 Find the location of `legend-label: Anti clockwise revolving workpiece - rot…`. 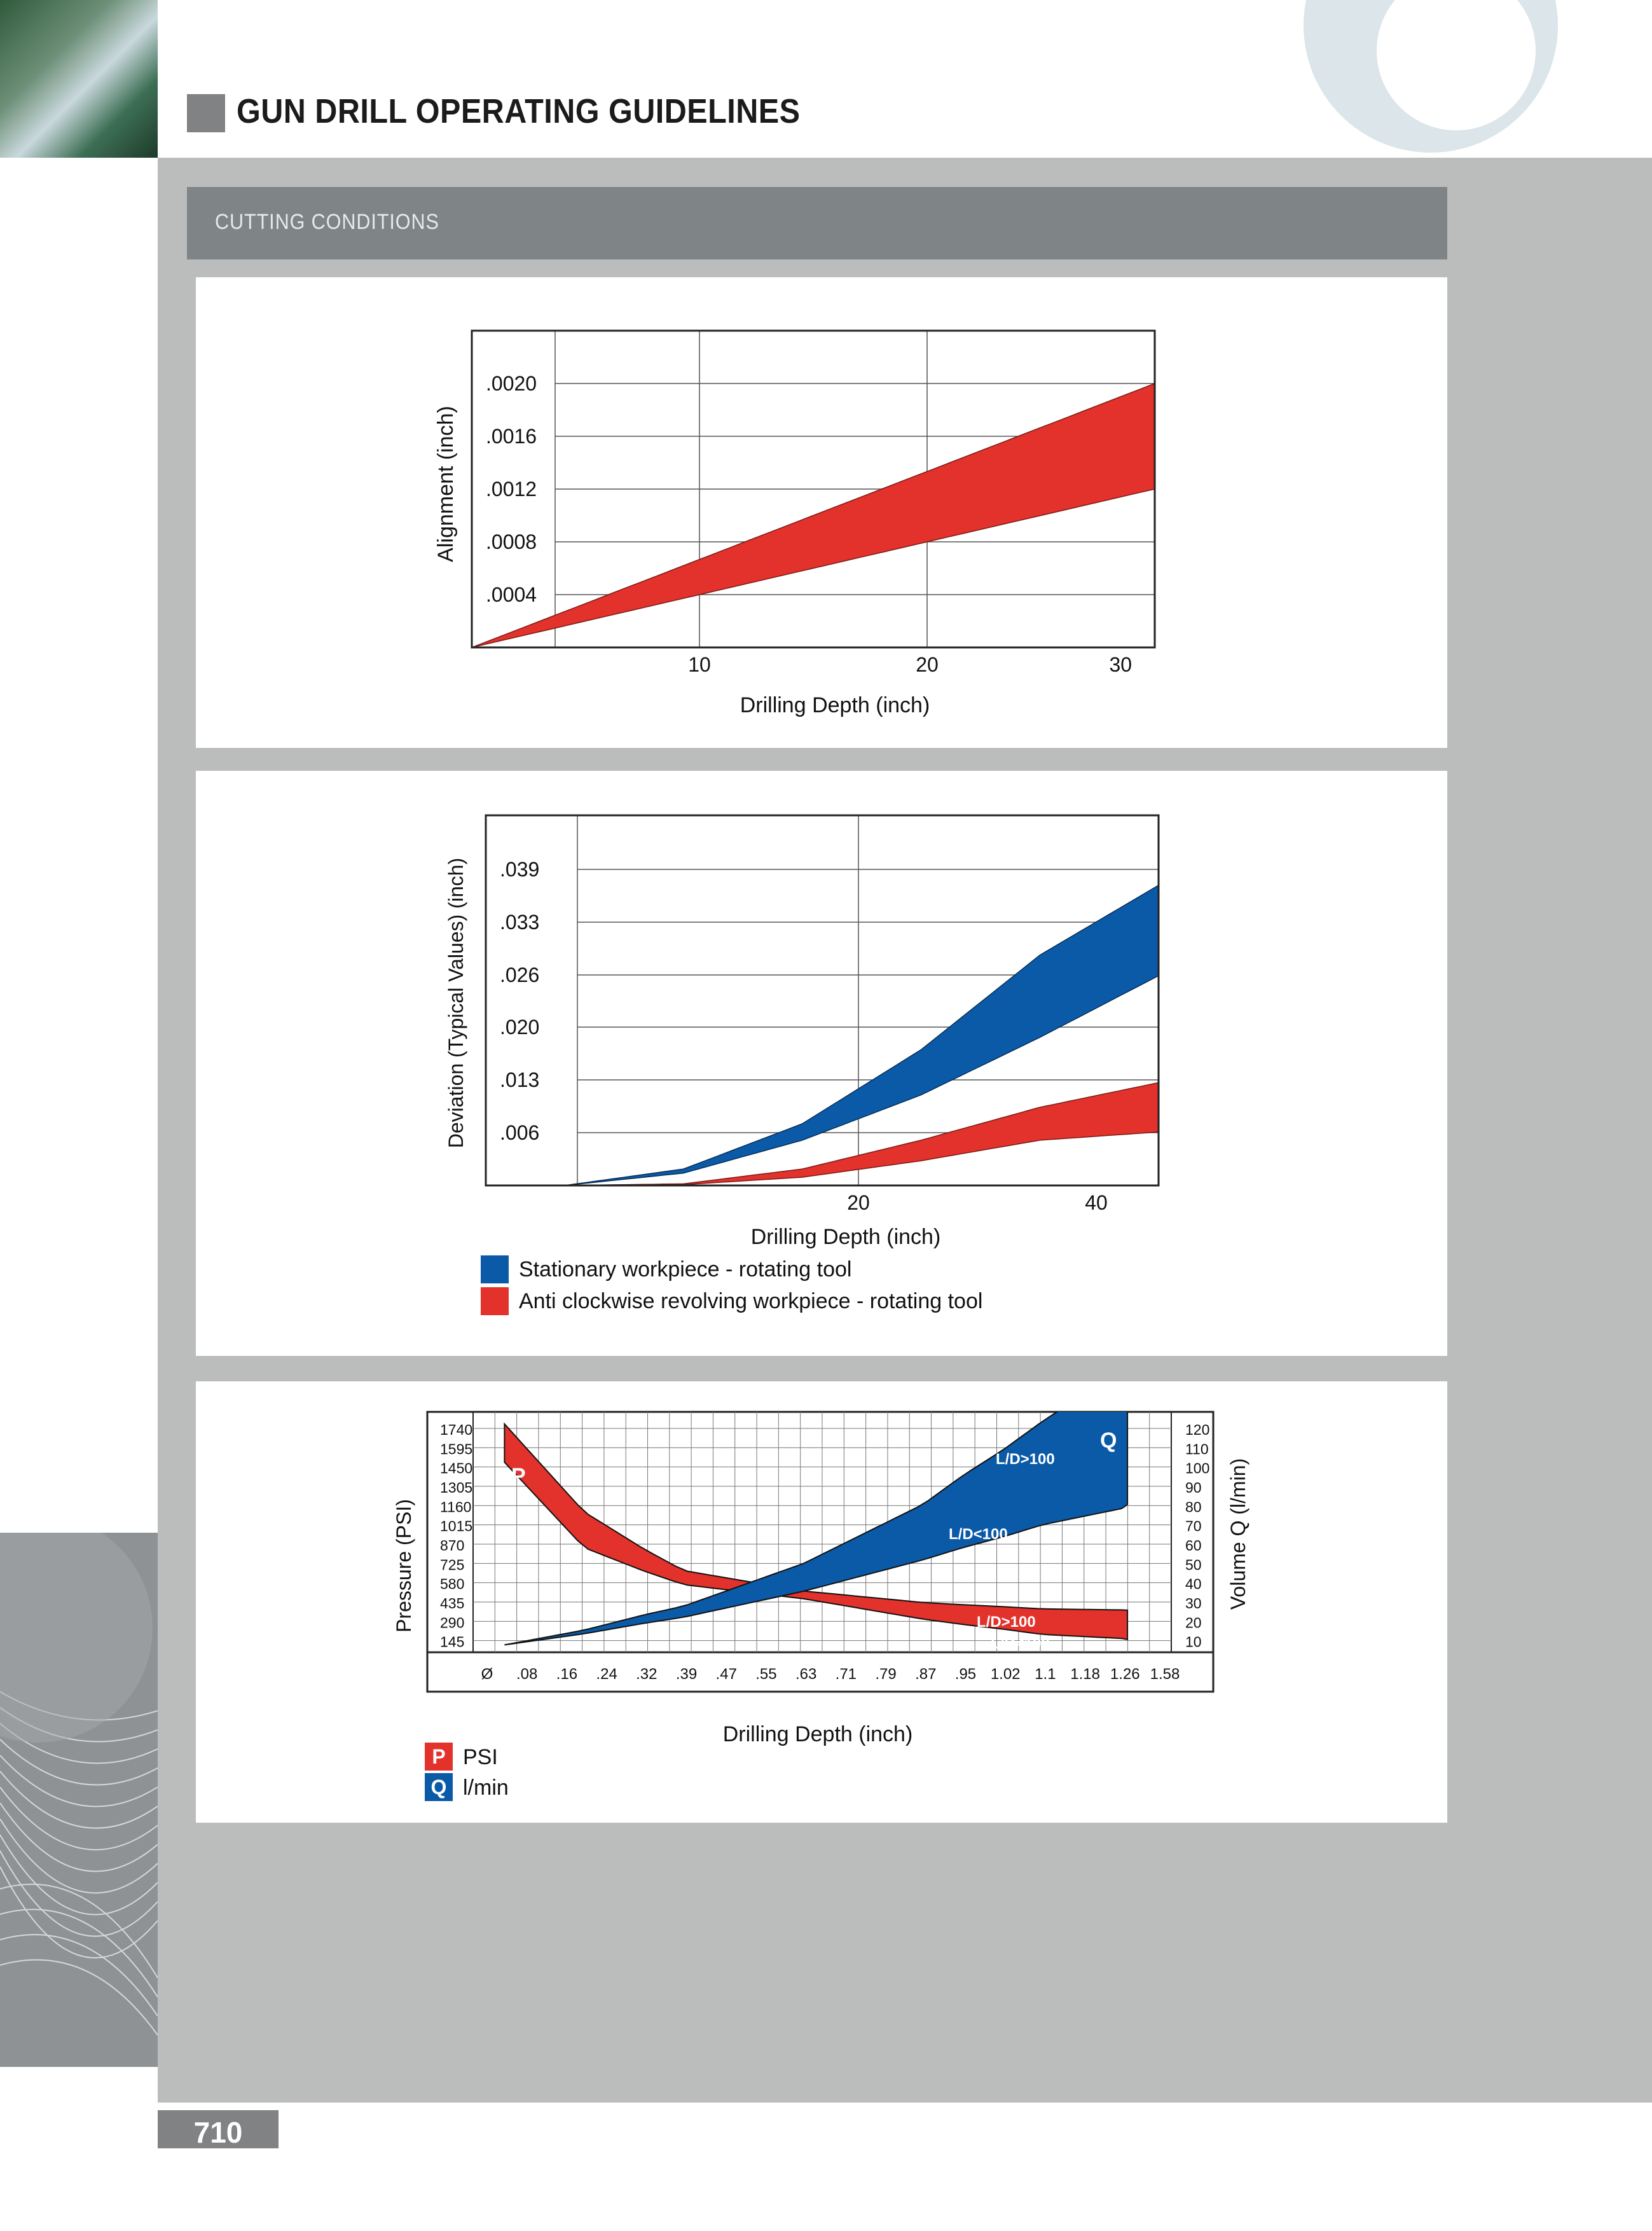

legend-label: Anti clockwise revolving workpiece - rot… is located at coordinates (751, 1301).